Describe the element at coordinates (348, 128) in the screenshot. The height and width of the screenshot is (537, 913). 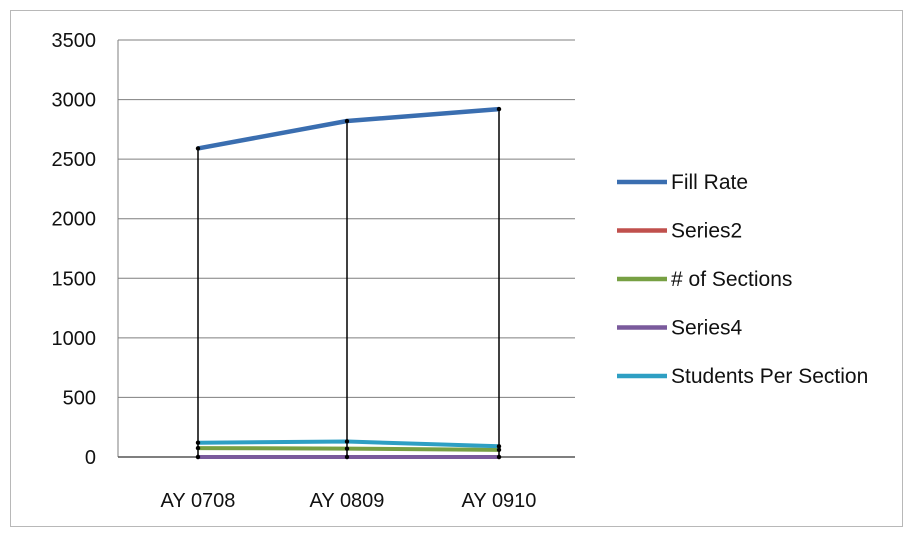
I see `series-line` at that location.